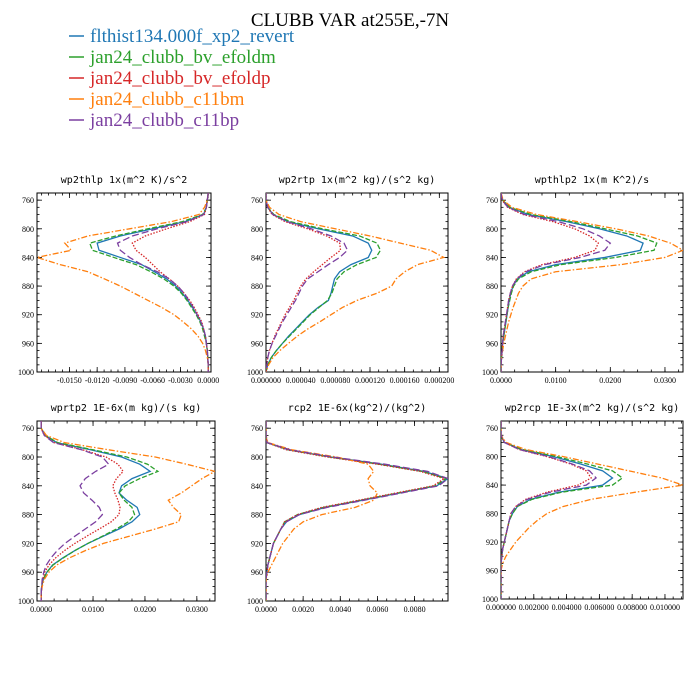 This screenshot has height=700, width=700. Describe the element at coordinates (164, 120) in the screenshot. I see `legend-label: jan24_clubb_c11bp` at that location.